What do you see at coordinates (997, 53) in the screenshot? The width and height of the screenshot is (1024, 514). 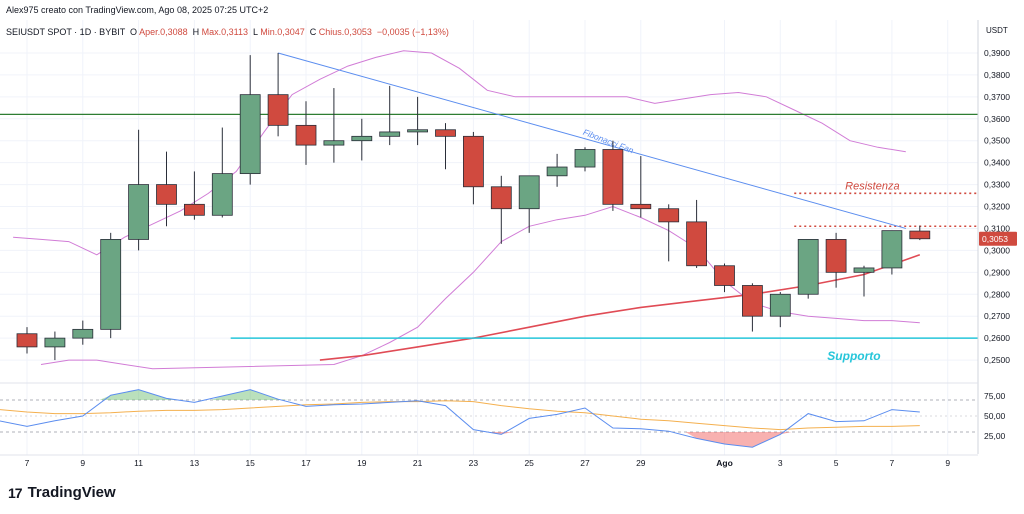 I see `price-tick-label: 0,3900` at bounding box center [997, 53].